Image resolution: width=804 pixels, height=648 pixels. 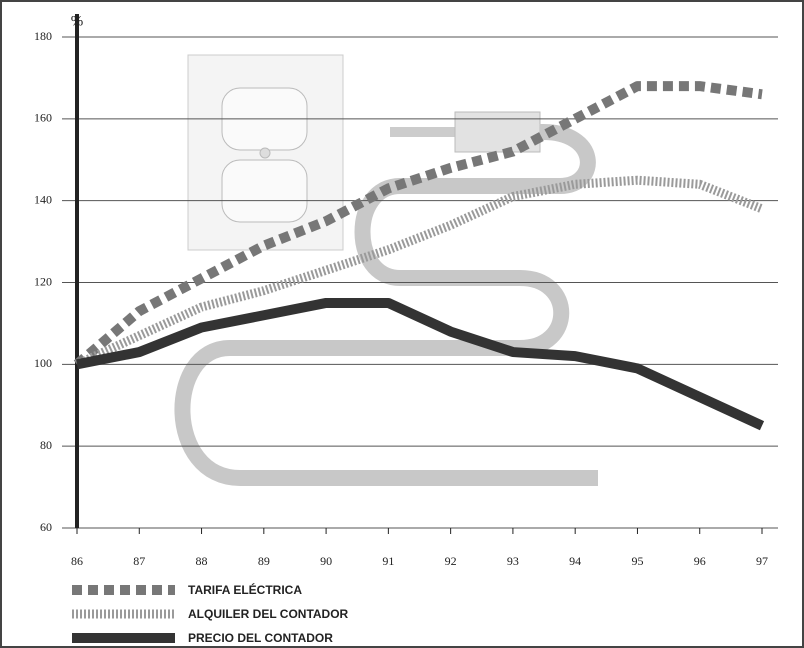 I want to click on x-tick-label: 92, so click(x=451, y=561).